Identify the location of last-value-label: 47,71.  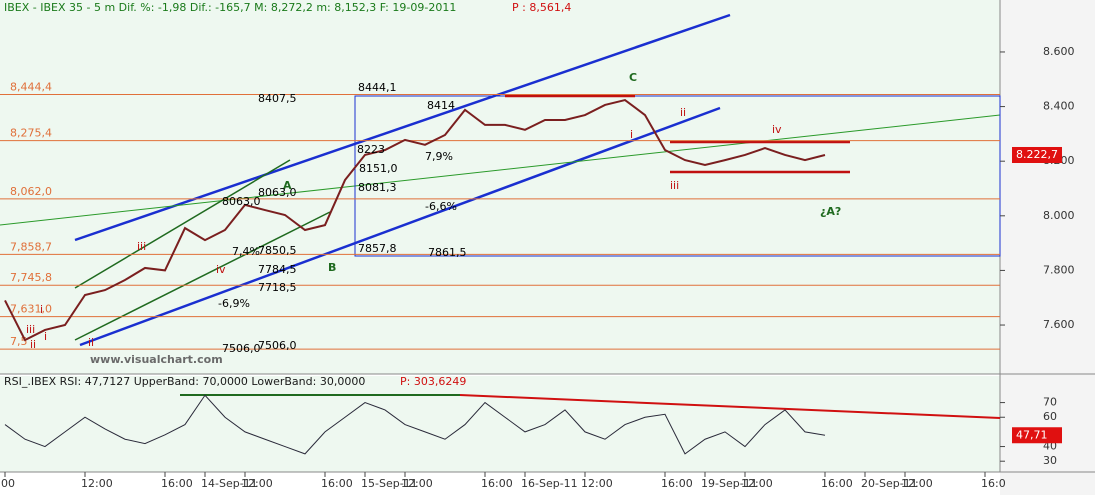
(1032, 434).